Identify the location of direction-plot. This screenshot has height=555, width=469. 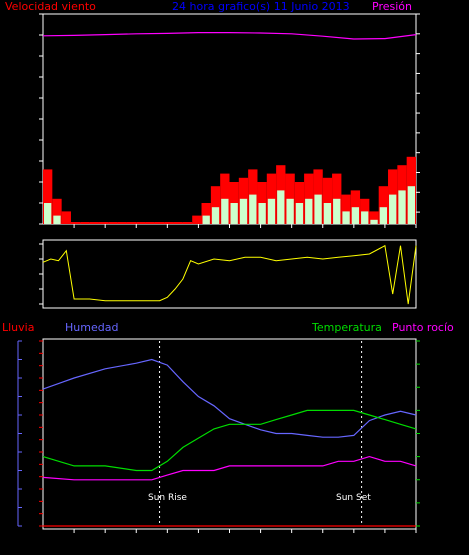
(228, 274).